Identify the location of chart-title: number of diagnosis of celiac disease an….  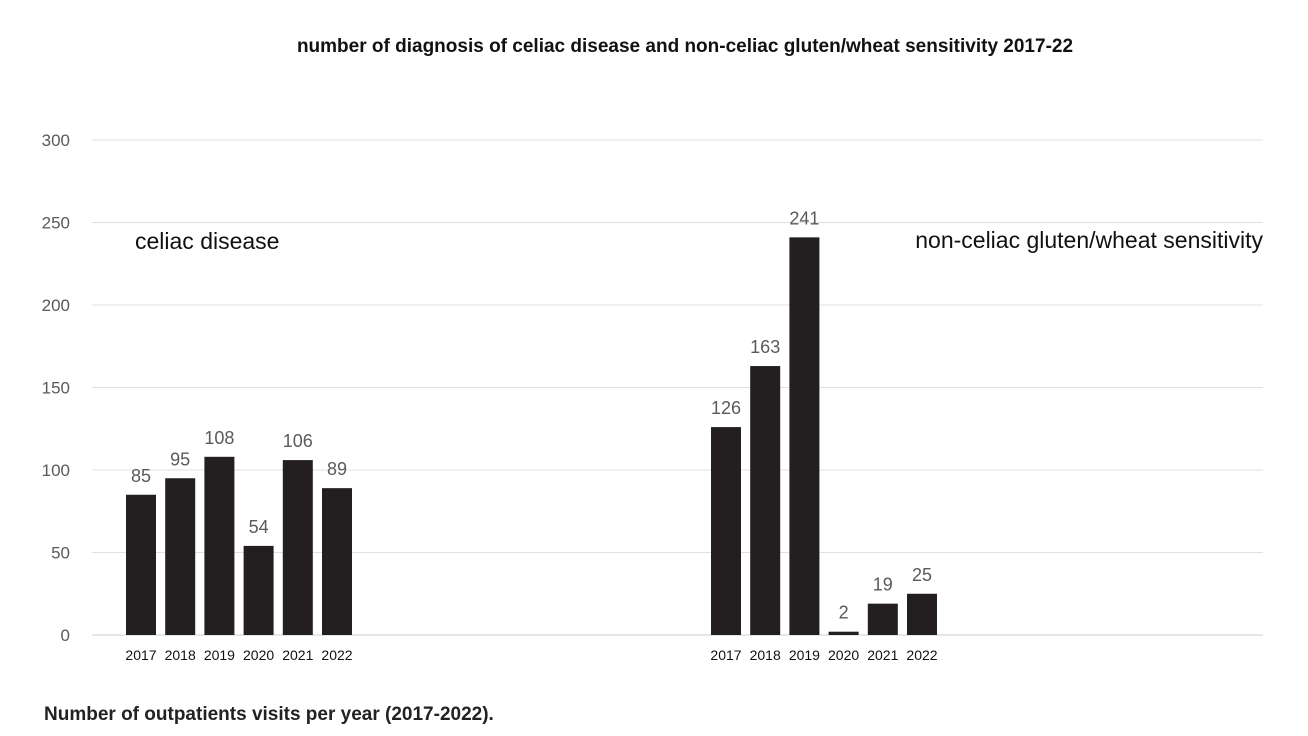
(685, 46).